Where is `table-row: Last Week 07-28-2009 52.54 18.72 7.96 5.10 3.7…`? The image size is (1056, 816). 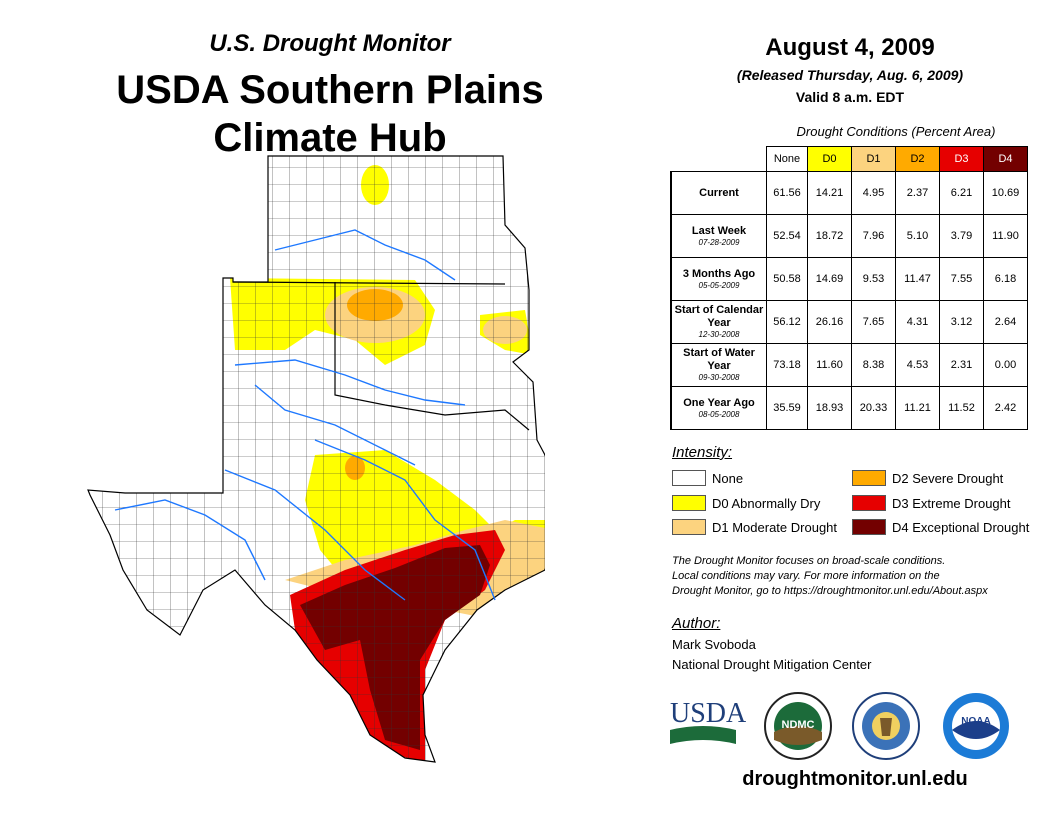
table-row: Last Week 07-28-2009 52.54 18.72 7.96 5.10 3.7… is located at coordinates (849, 236).